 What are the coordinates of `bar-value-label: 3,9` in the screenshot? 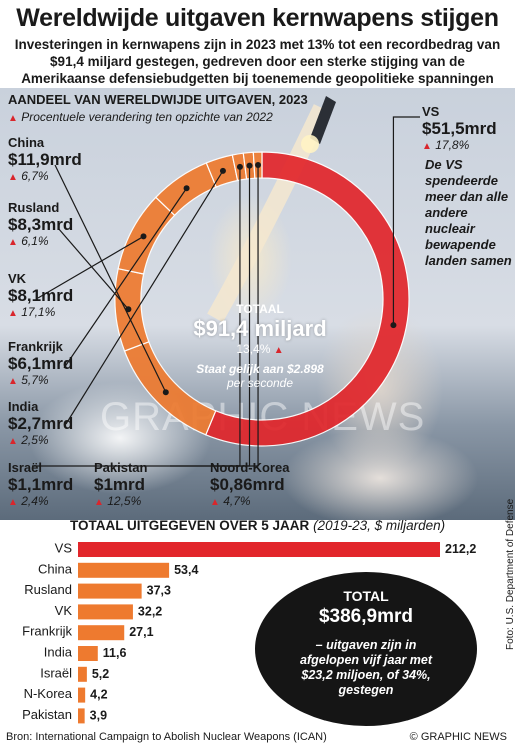 It's located at (98, 715).